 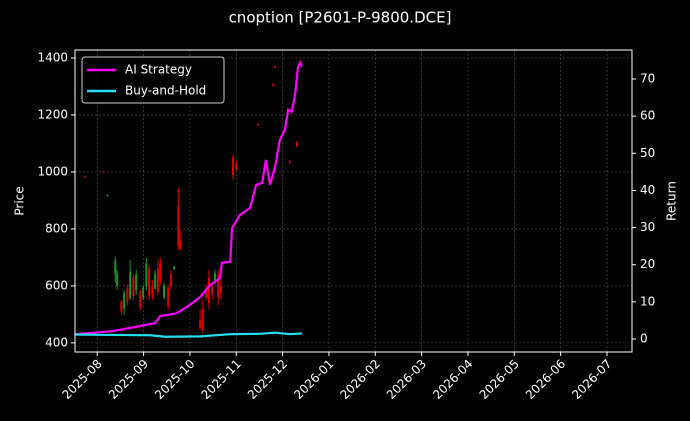 What do you see at coordinates (340, 18) in the screenshot?
I see `chart-title: cnoption [P2601-P-9800.DCE]` at bounding box center [340, 18].